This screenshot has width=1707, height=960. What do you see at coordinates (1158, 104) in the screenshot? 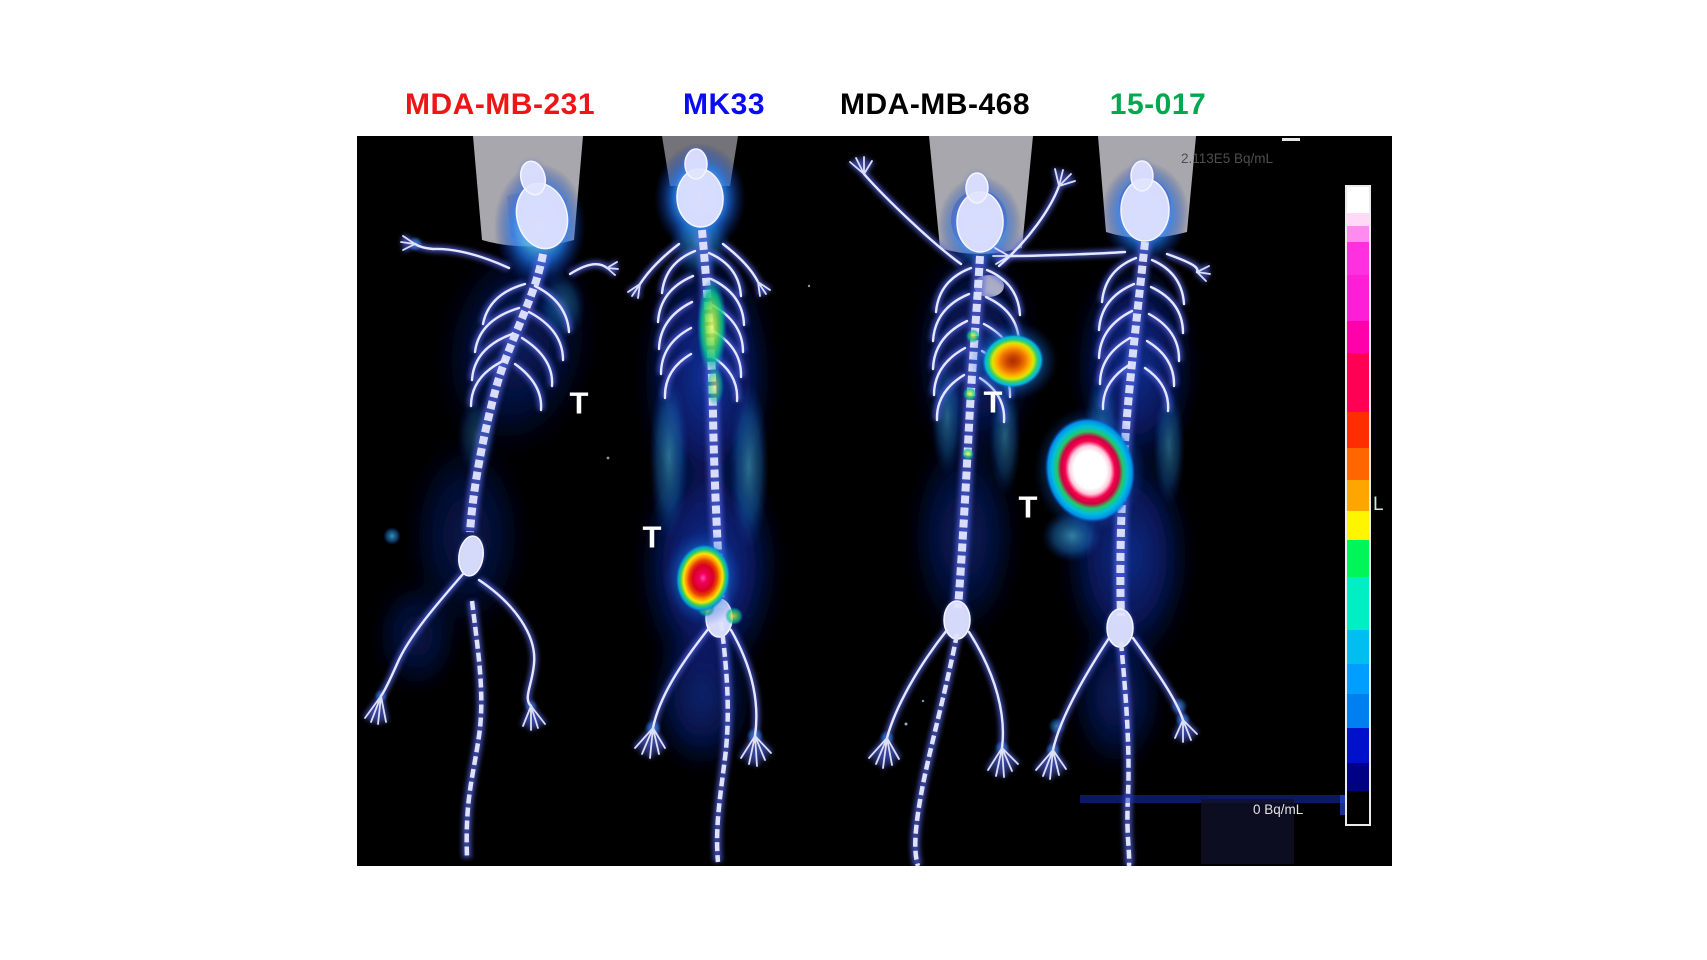
I see `column-label: 15-017` at bounding box center [1158, 104].